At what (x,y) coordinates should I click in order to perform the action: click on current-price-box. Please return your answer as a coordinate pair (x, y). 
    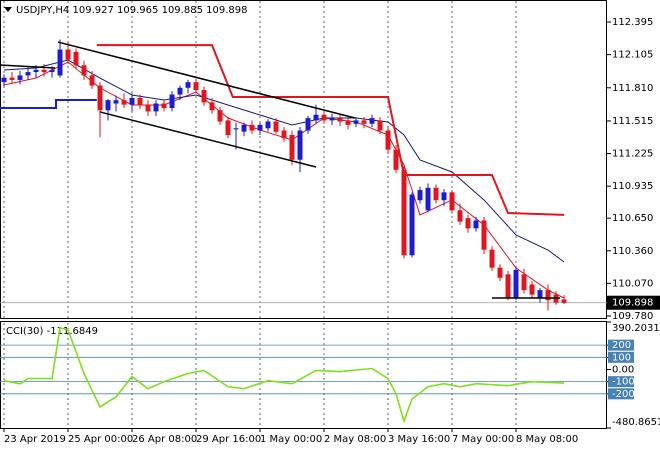
    Looking at the image, I should click on (633, 302).